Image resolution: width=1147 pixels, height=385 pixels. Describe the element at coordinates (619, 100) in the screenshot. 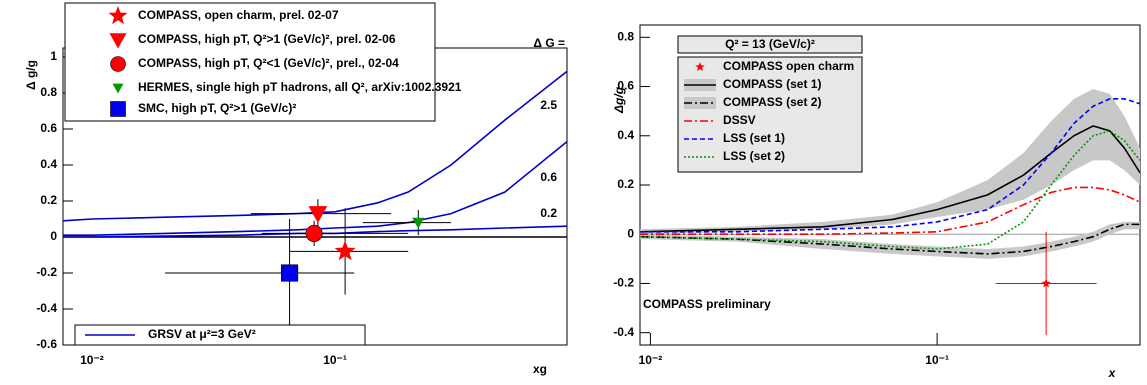

I see `y-axis-label: Δg/g` at that location.